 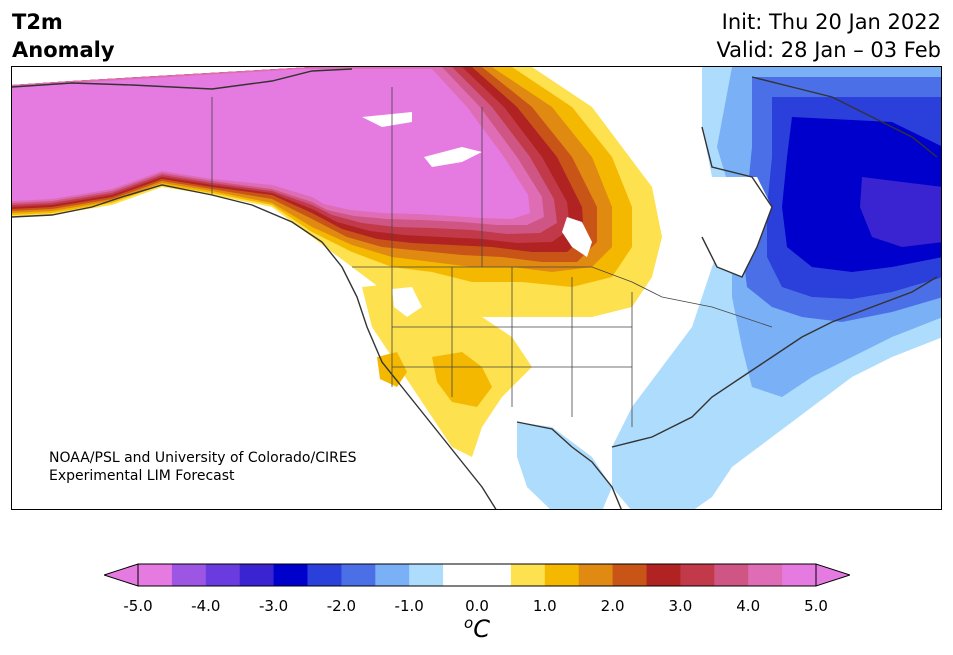 I want to click on init-date: Init: Thu 20 Jan 2022, so click(x=831, y=22).